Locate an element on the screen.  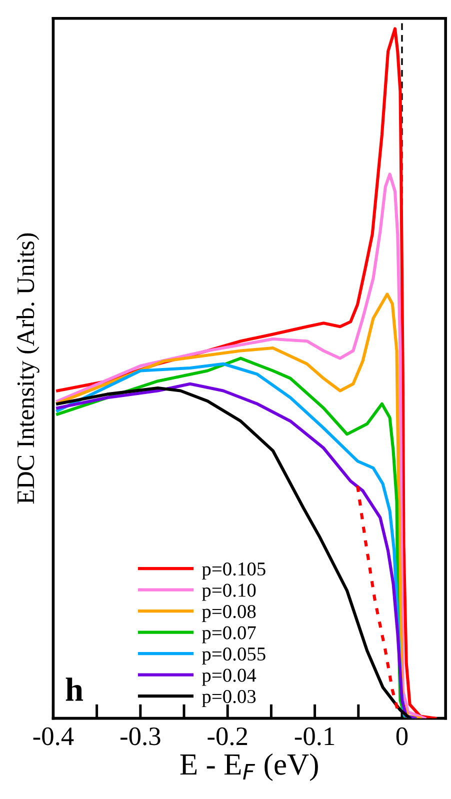
legend-label: p=0.105 is located at coordinates (234, 571).